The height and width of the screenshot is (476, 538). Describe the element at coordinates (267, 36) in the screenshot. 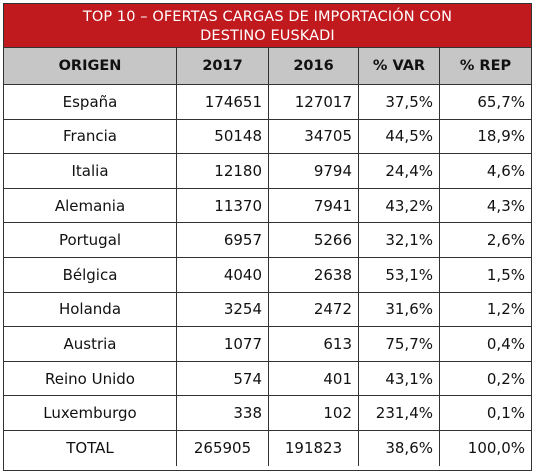

I see `table-title-line-2: DESTINO EUSKADI` at that location.